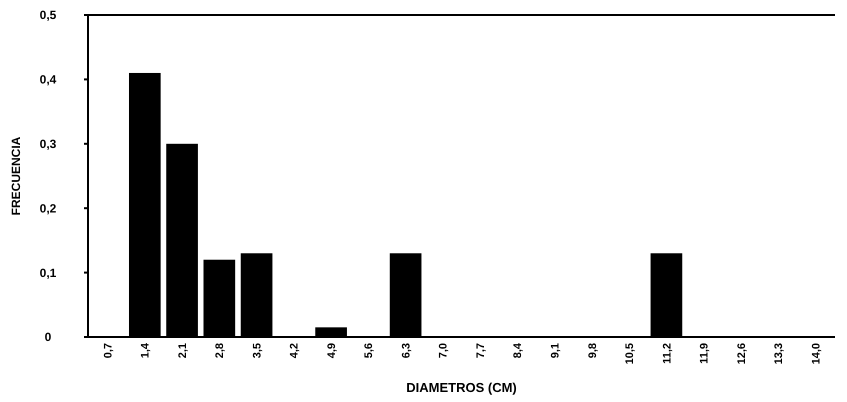  Describe the element at coordinates (555, 350) in the screenshot. I see `x-tick-label: 9,1` at that location.